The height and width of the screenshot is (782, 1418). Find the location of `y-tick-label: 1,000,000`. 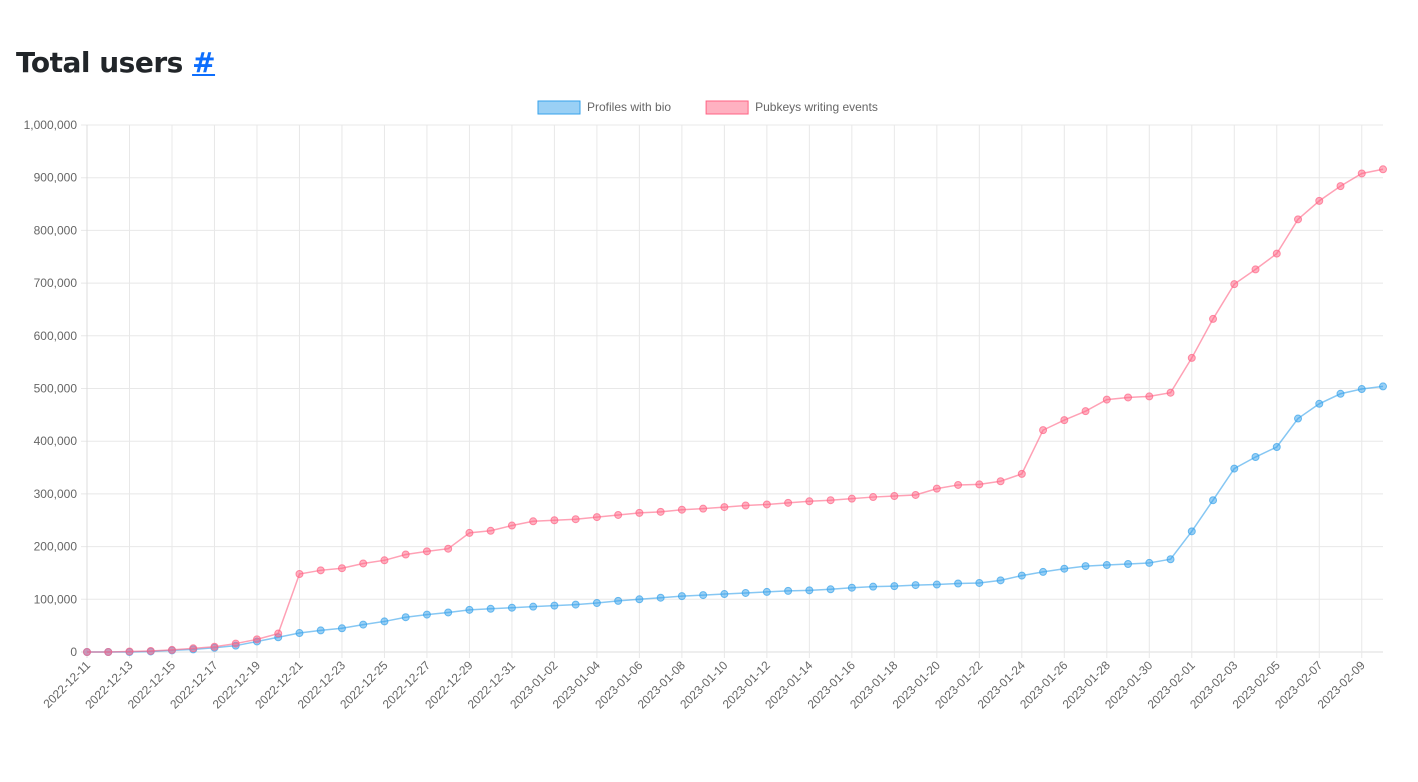

y-tick-label: 1,000,000 is located at coordinates (51, 125).